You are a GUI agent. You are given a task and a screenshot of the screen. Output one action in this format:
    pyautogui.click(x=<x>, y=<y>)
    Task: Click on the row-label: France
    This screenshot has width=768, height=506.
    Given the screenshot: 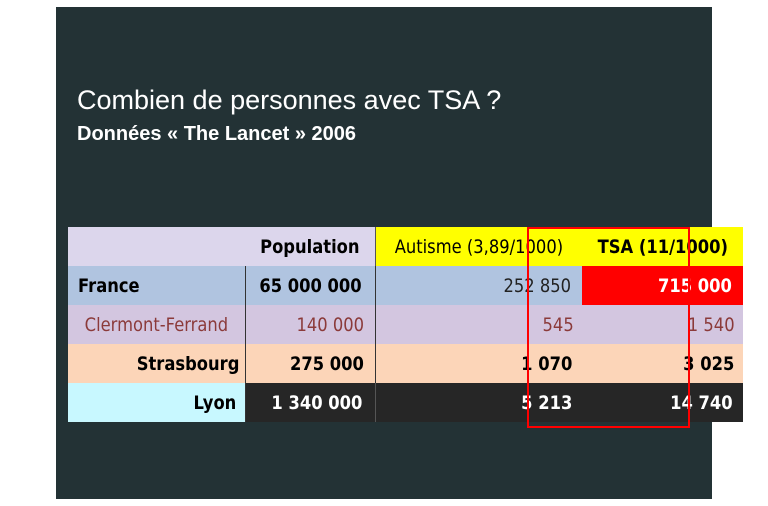 What is the action you would take?
    pyautogui.click(x=157, y=285)
    